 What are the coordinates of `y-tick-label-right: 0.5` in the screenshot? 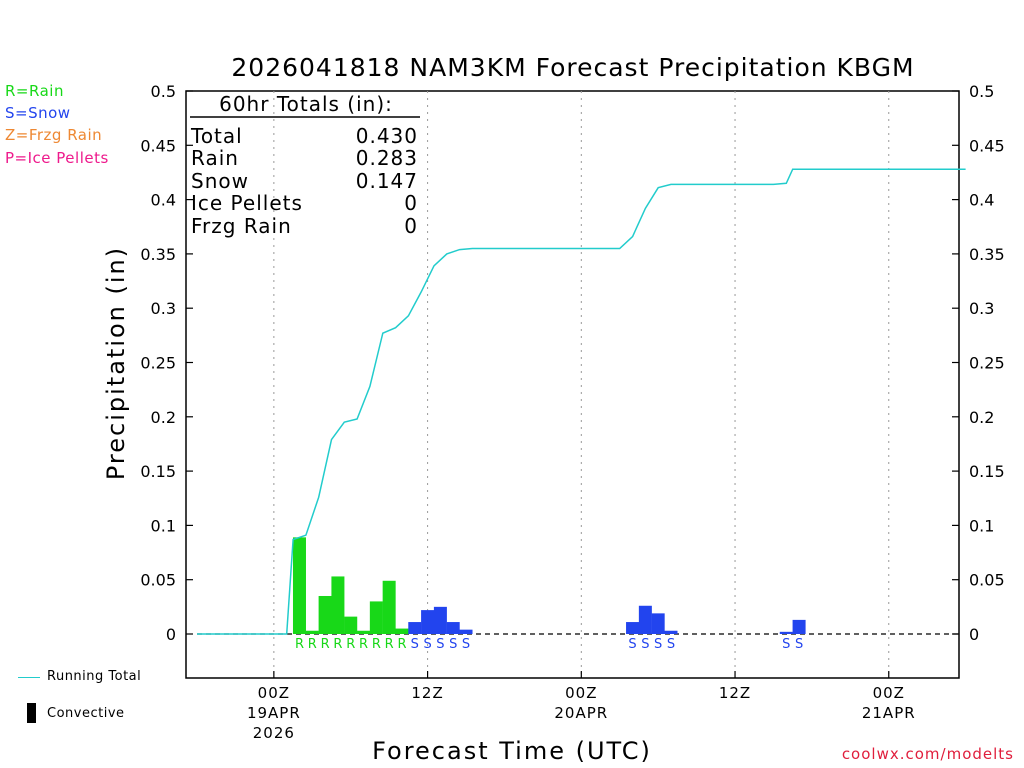 It's located at (981, 91).